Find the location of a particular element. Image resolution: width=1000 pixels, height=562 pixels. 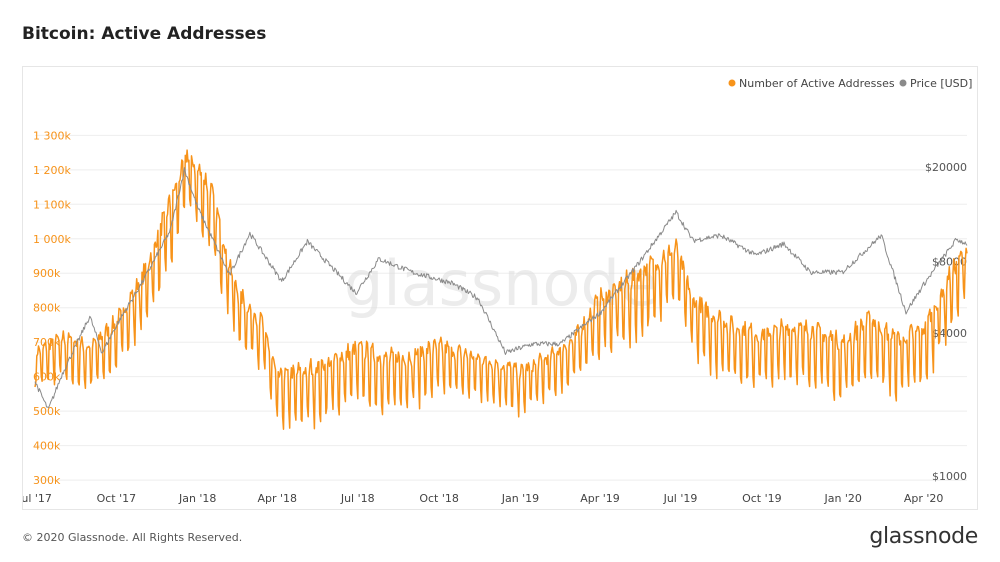

legend-marker-price is located at coordinates (903, 83).